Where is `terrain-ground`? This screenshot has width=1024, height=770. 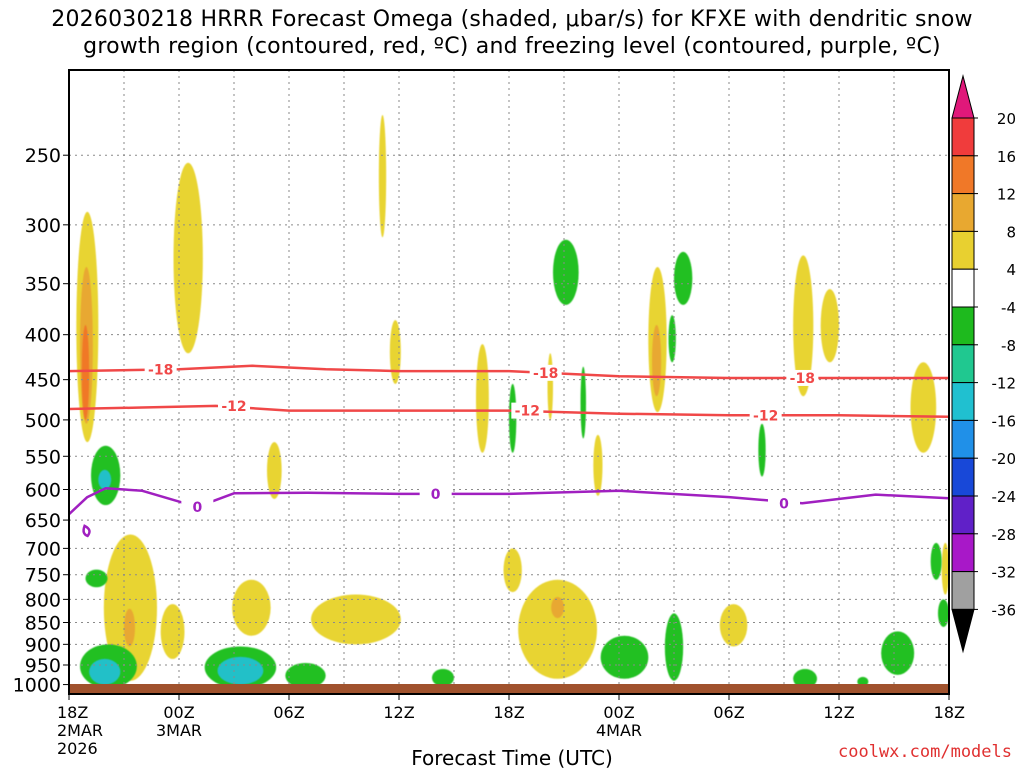 terrain-ground is located at coordinates (509, 689).